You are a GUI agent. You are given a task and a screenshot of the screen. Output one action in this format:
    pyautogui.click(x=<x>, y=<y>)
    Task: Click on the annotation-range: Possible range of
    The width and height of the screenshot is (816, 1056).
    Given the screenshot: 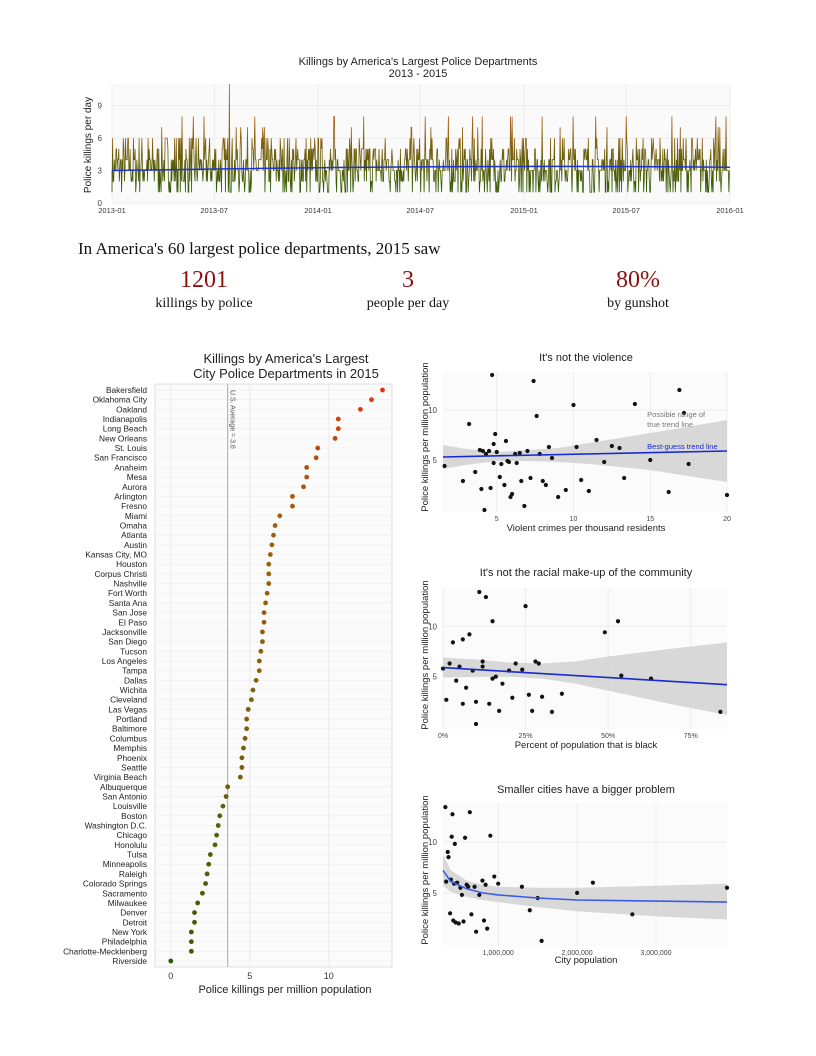 What is the action you would take?
    pyautogui.click(x=676, y=414)
    